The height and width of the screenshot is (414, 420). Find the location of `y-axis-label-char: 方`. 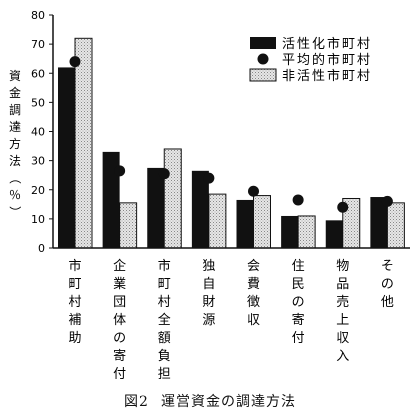

y-axis-label-char: 方 is located at coordinates (15, 143).